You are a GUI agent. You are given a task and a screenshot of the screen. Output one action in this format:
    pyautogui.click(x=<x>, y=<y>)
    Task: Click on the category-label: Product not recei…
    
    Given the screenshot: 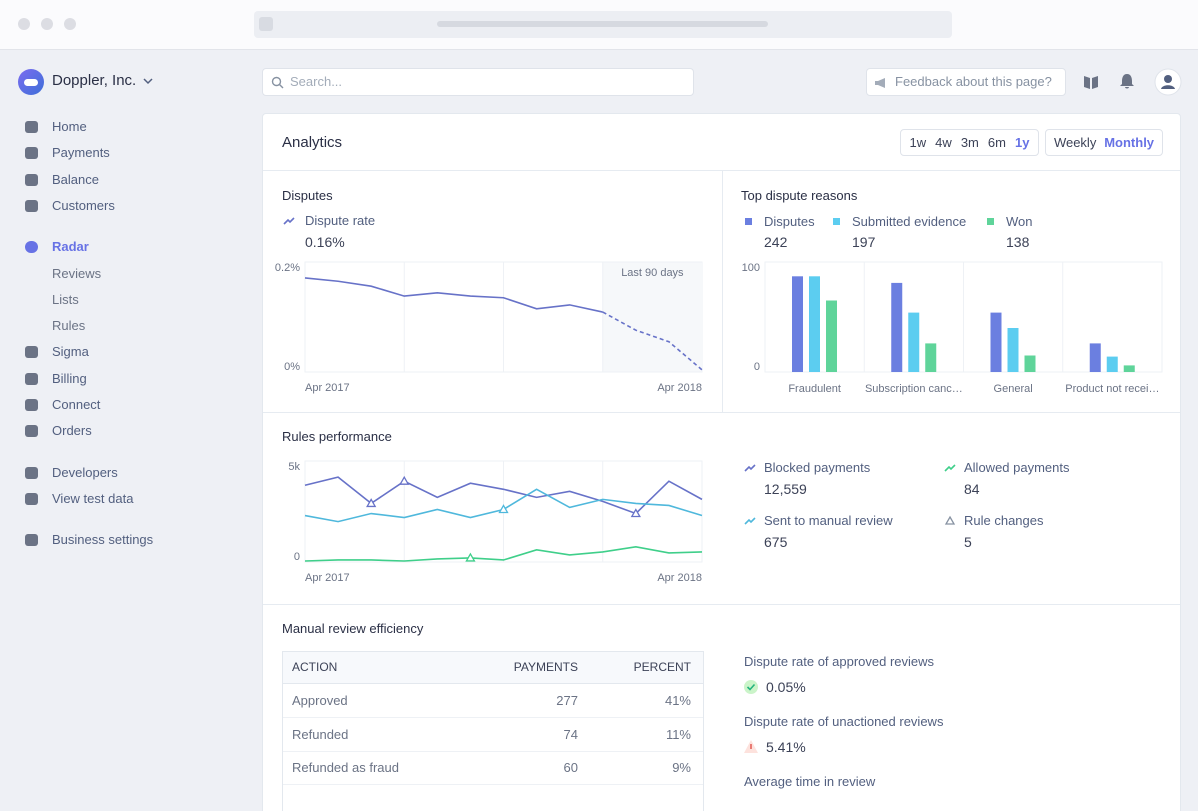 What is the action you would take?
    pyautogui.click(x=1112, y=389)
    